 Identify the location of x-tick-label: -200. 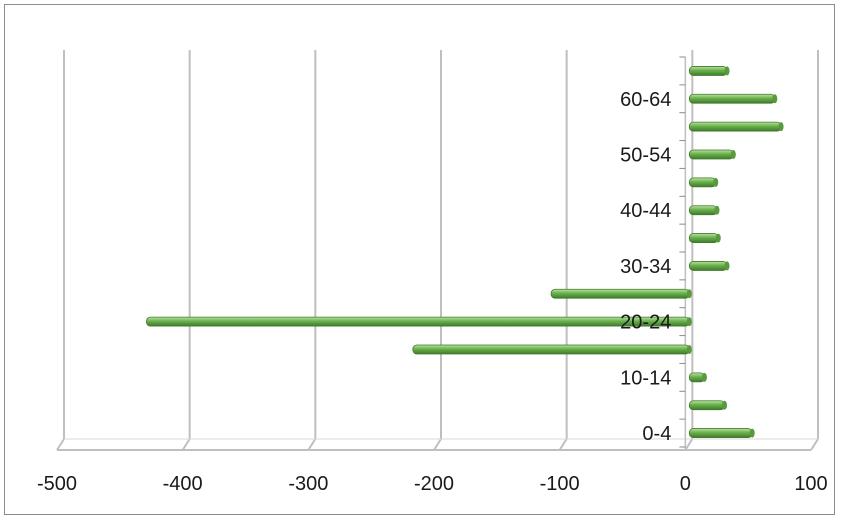
(434, 484).